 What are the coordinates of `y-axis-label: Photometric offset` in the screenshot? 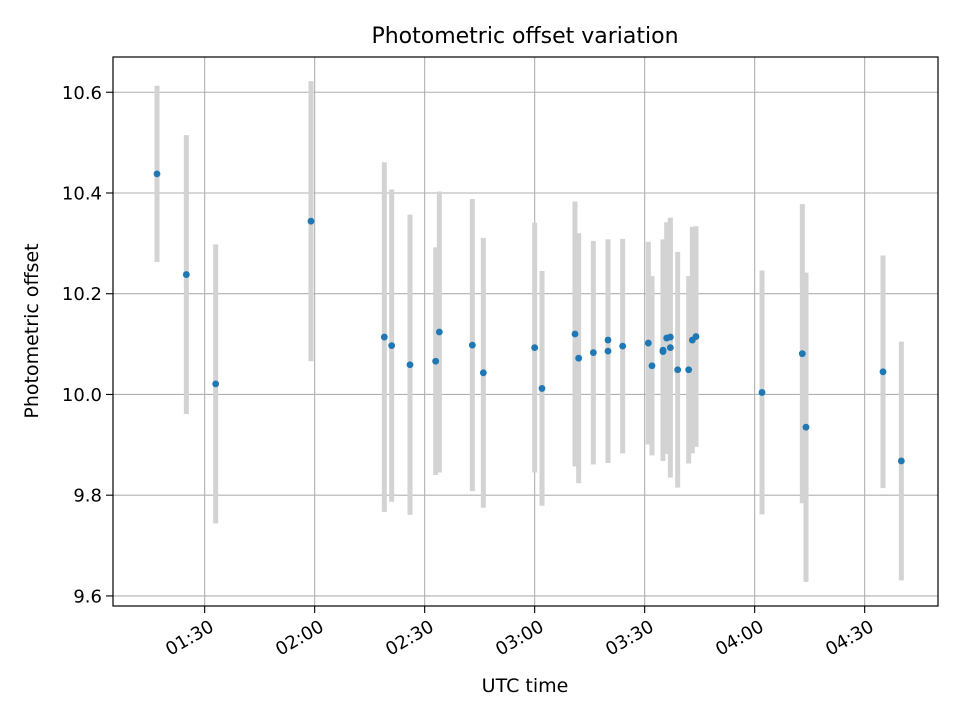 It's located at (32, 330).